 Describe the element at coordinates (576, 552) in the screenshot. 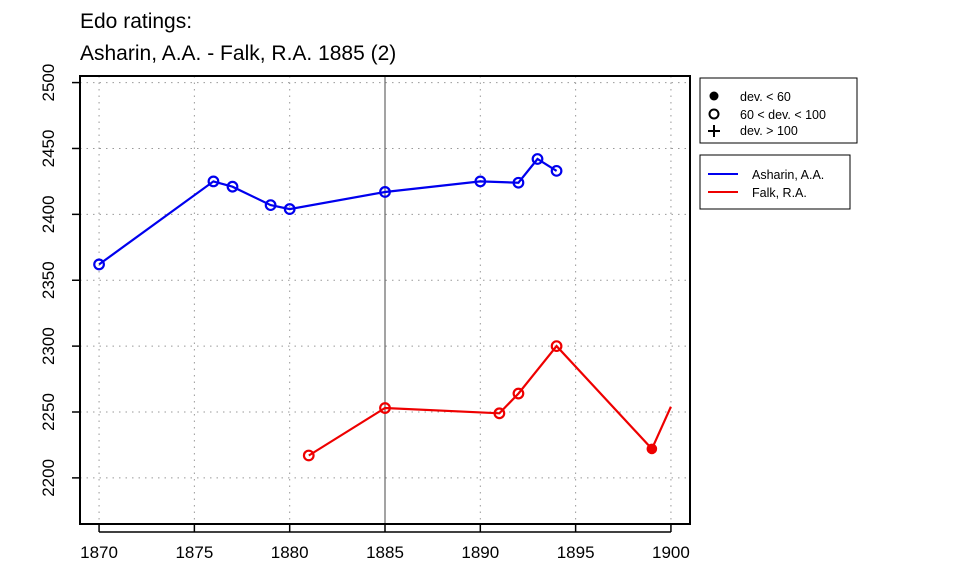

I see `x-tick-label: 1895` at that location.